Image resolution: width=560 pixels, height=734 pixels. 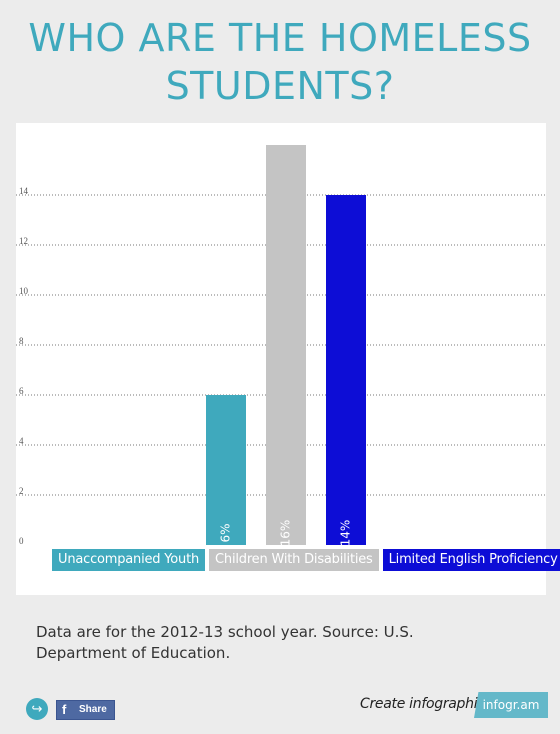 I want to click on title-line-1: WHO ARE THE HOMELESS, so click(x=280, y=38).